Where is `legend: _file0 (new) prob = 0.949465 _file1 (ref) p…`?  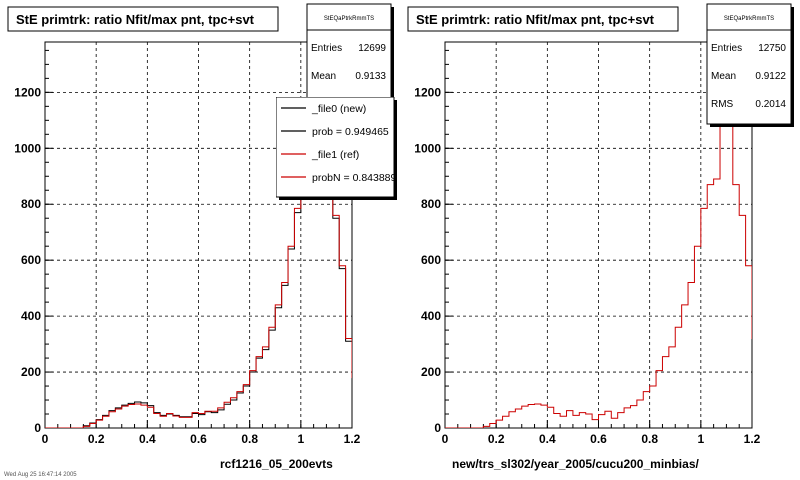
legend: _file0 (new) prob = 0.949465 _file1 (ref) p… is located at coordinates (336, 148).